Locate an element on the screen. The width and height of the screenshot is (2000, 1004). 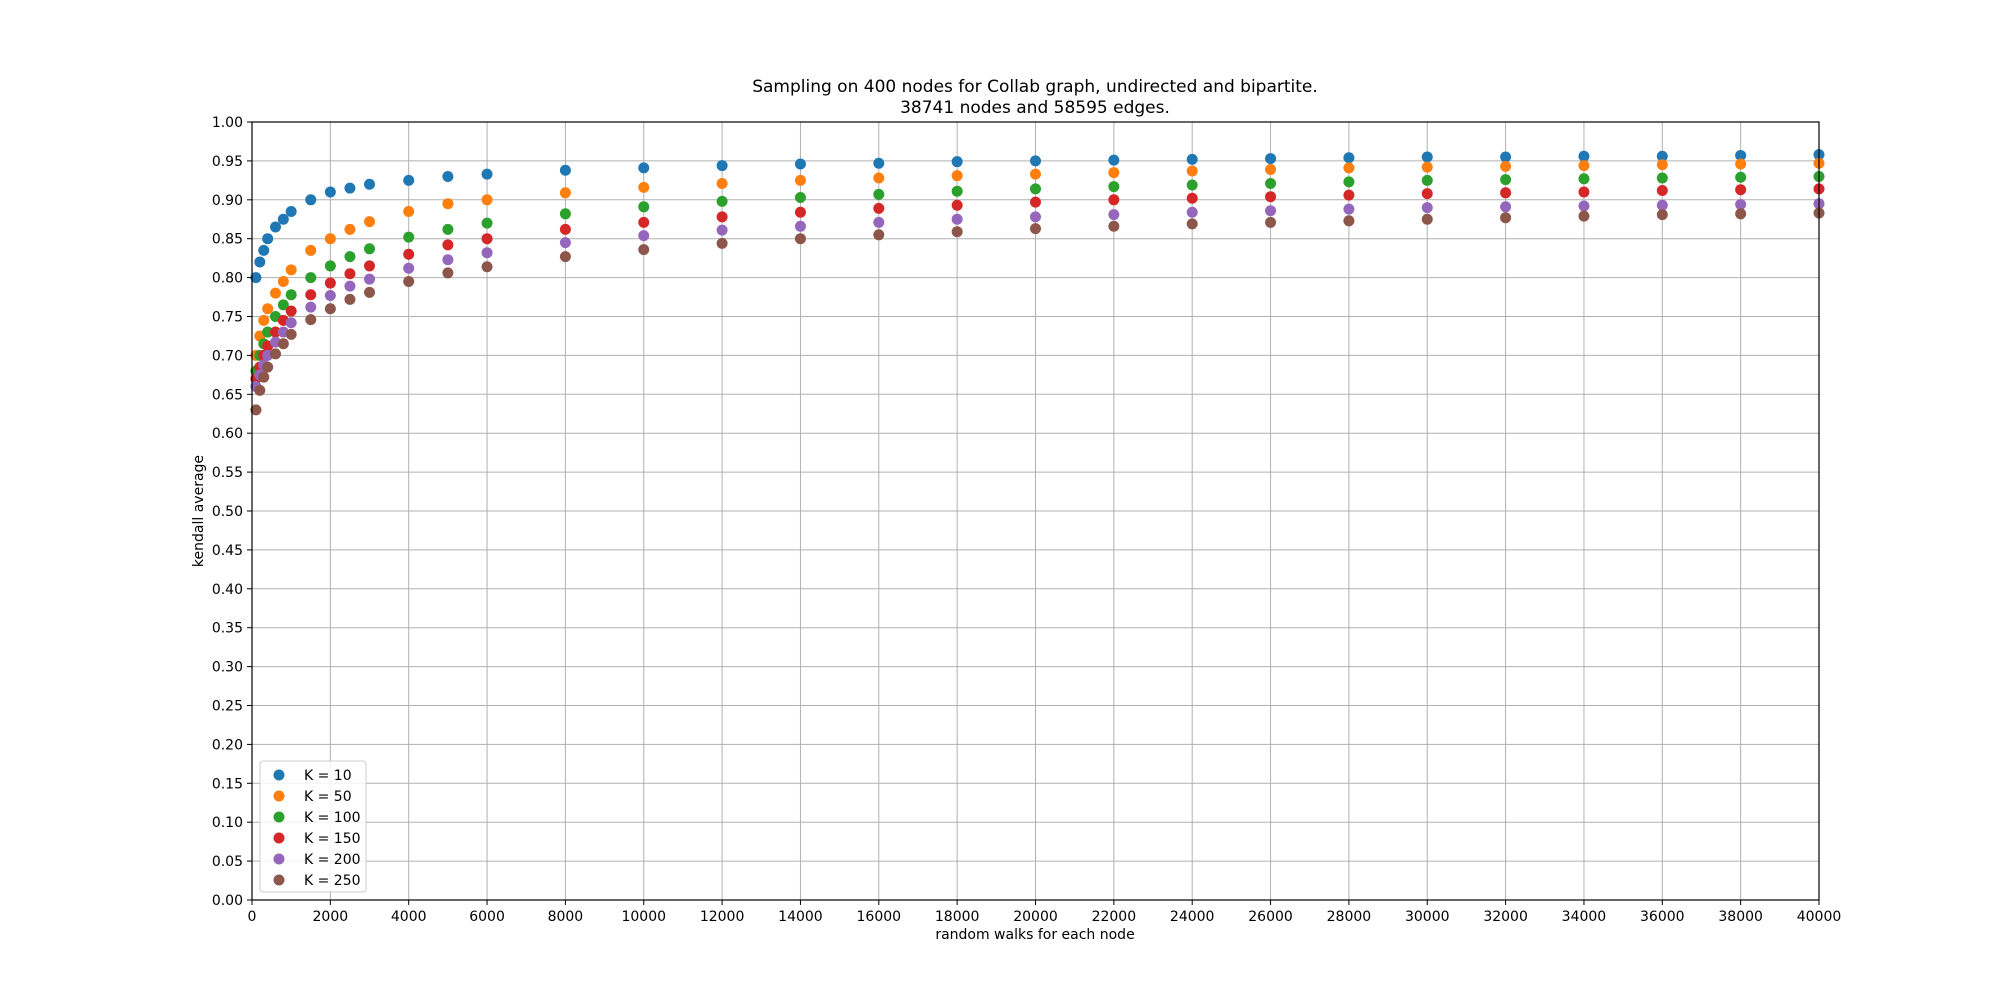
legend-box is located at coordinates (313, 826).